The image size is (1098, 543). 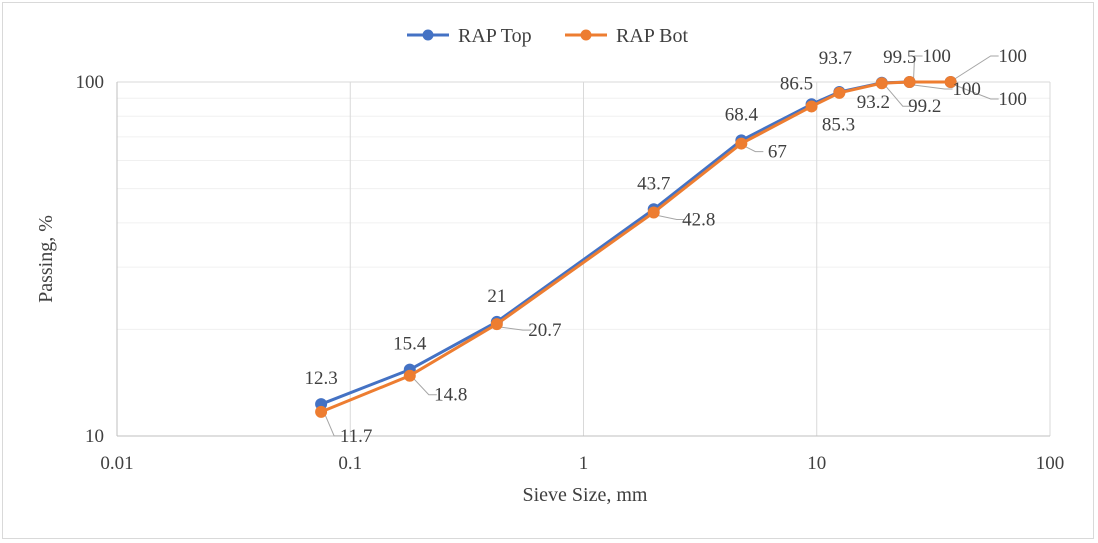 What do you see at coordinates (816, 463) in the screenshot?
I see `x-tick-label: 10` at bounding box center [816, 463].